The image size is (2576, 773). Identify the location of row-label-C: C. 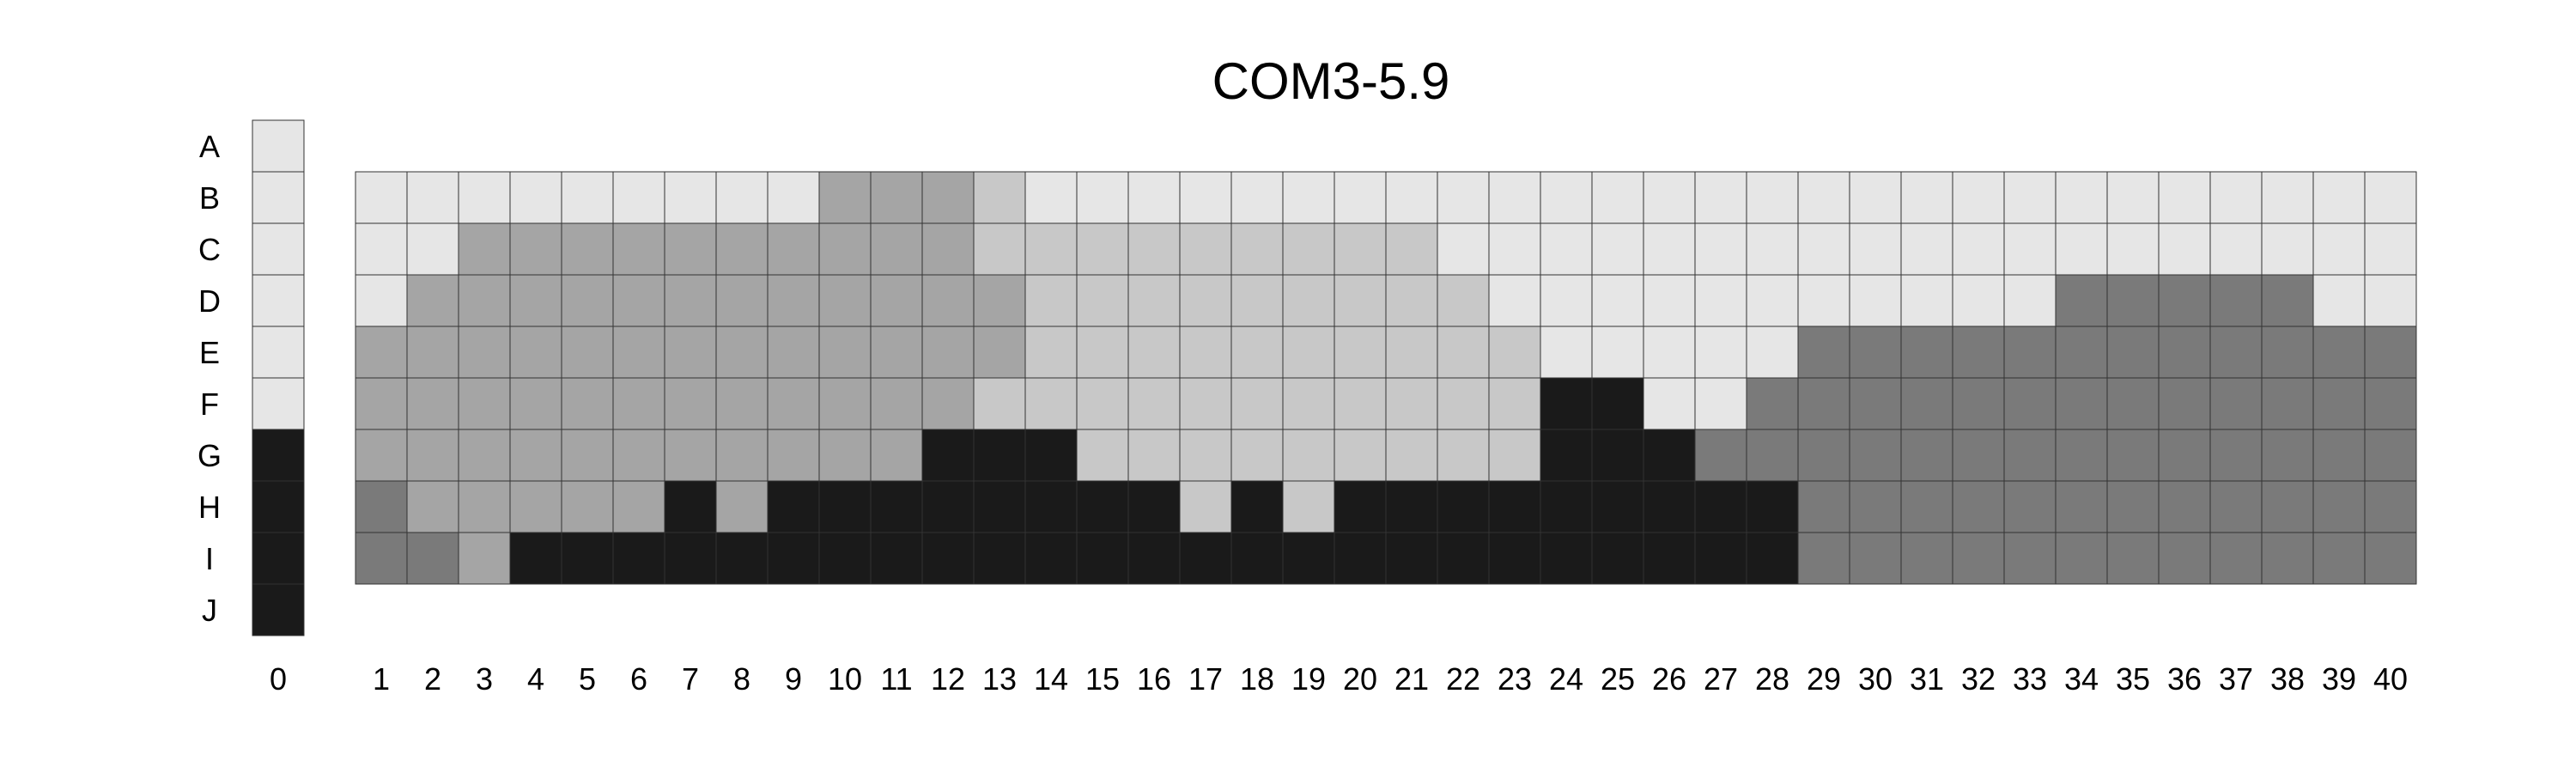
(209, 250).